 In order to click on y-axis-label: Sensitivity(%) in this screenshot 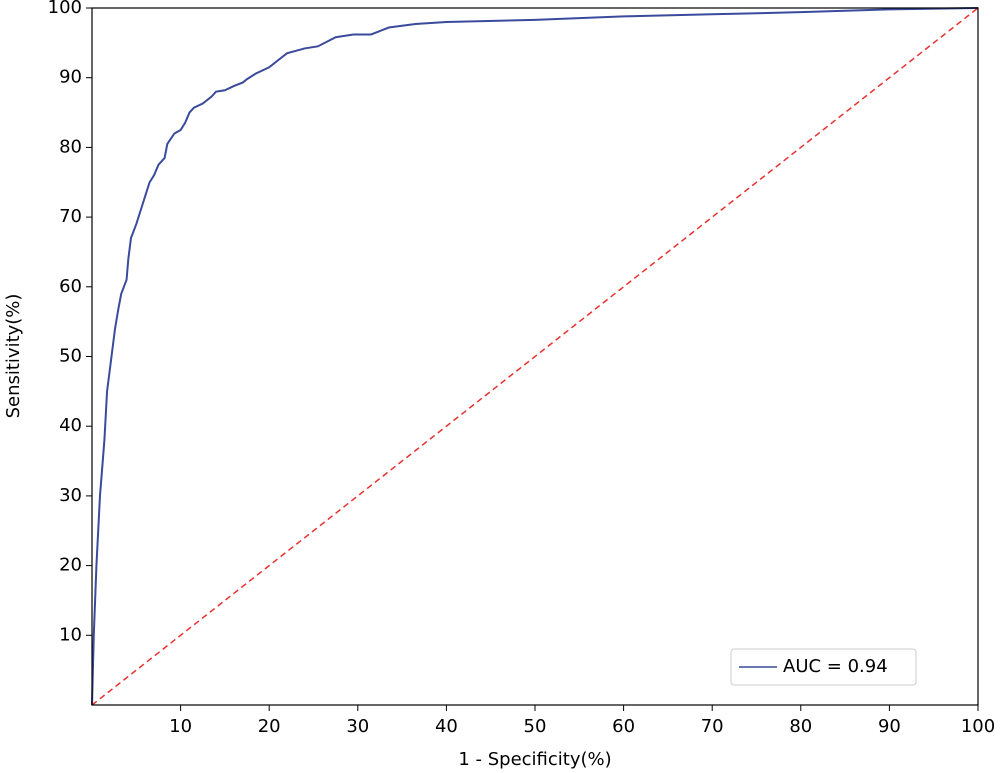, I will do `click(13, 356)`.